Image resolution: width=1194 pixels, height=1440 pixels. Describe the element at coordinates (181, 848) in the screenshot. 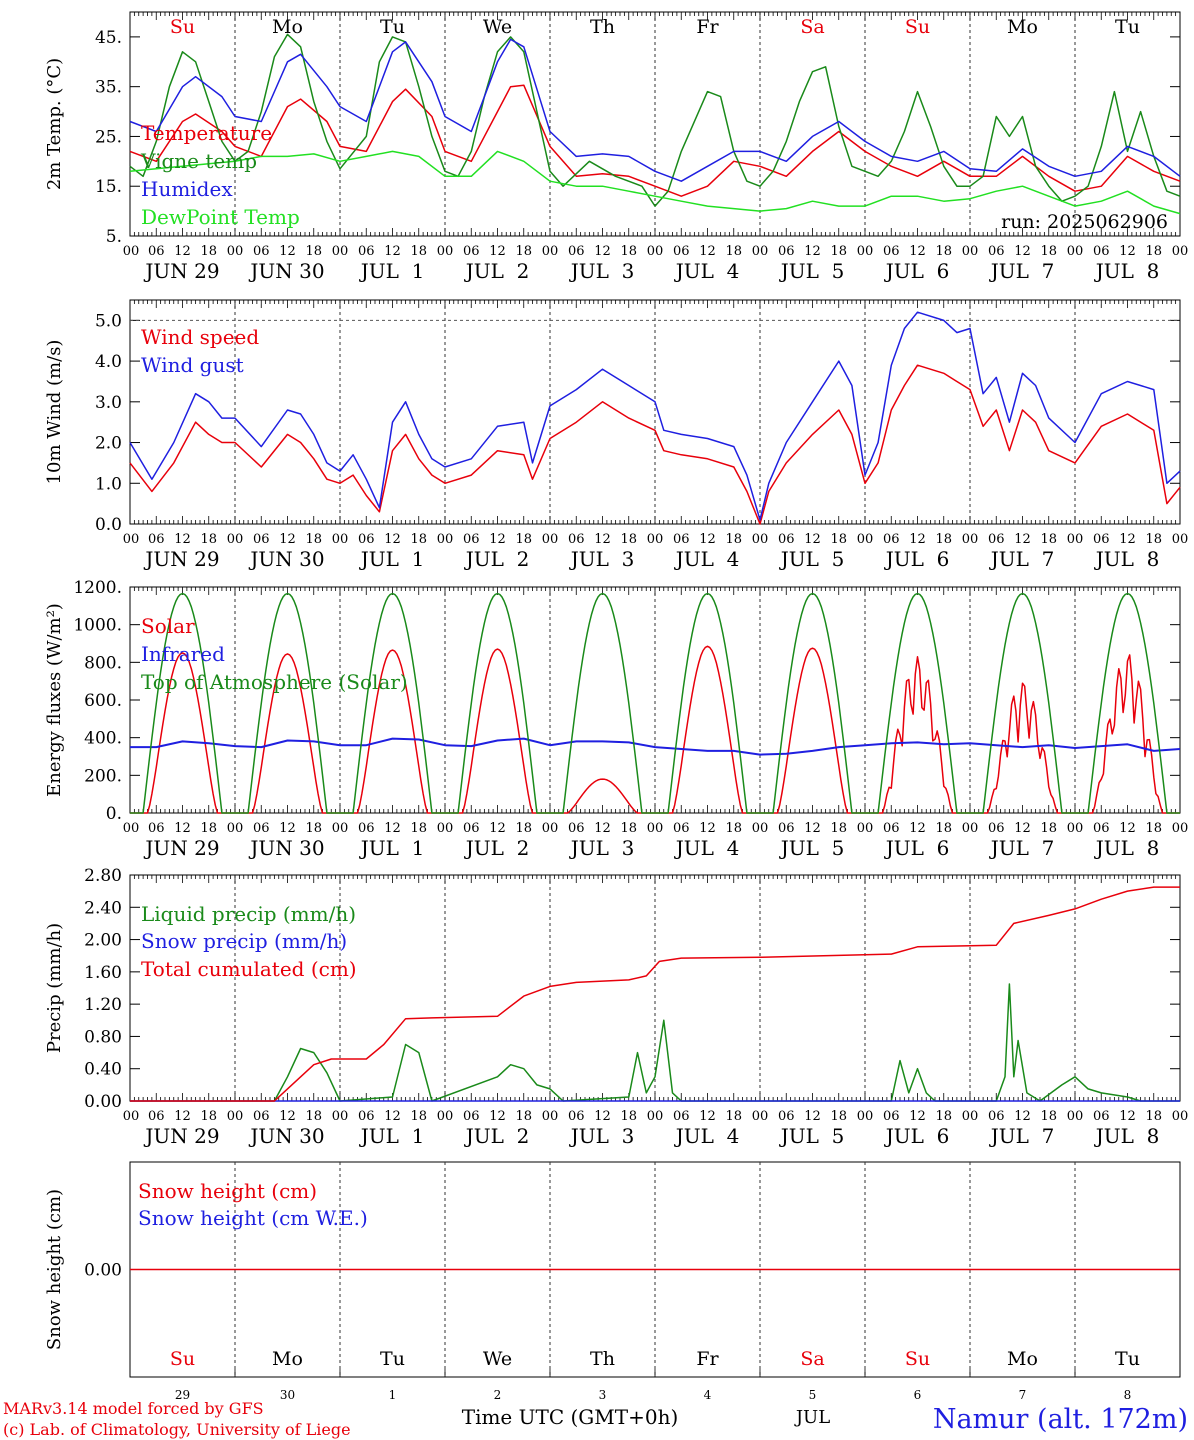

I see `date-label: JUN 29` at that location.